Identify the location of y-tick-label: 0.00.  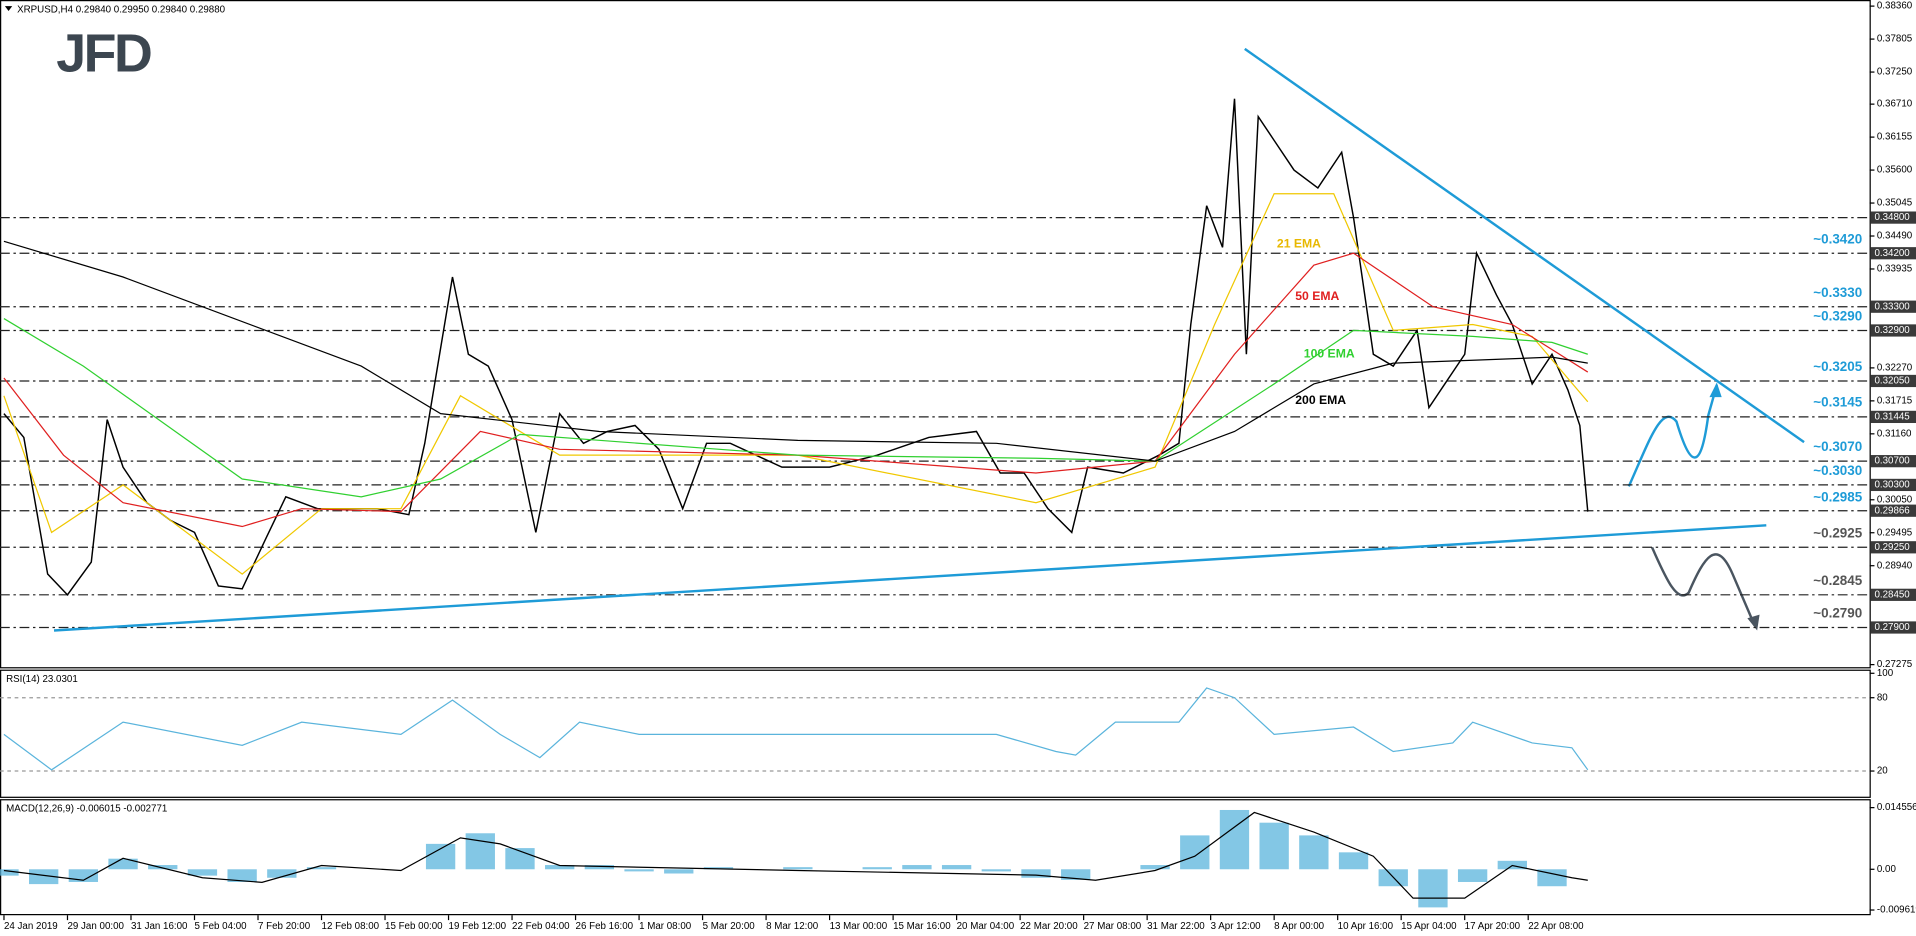
(1887, 869).